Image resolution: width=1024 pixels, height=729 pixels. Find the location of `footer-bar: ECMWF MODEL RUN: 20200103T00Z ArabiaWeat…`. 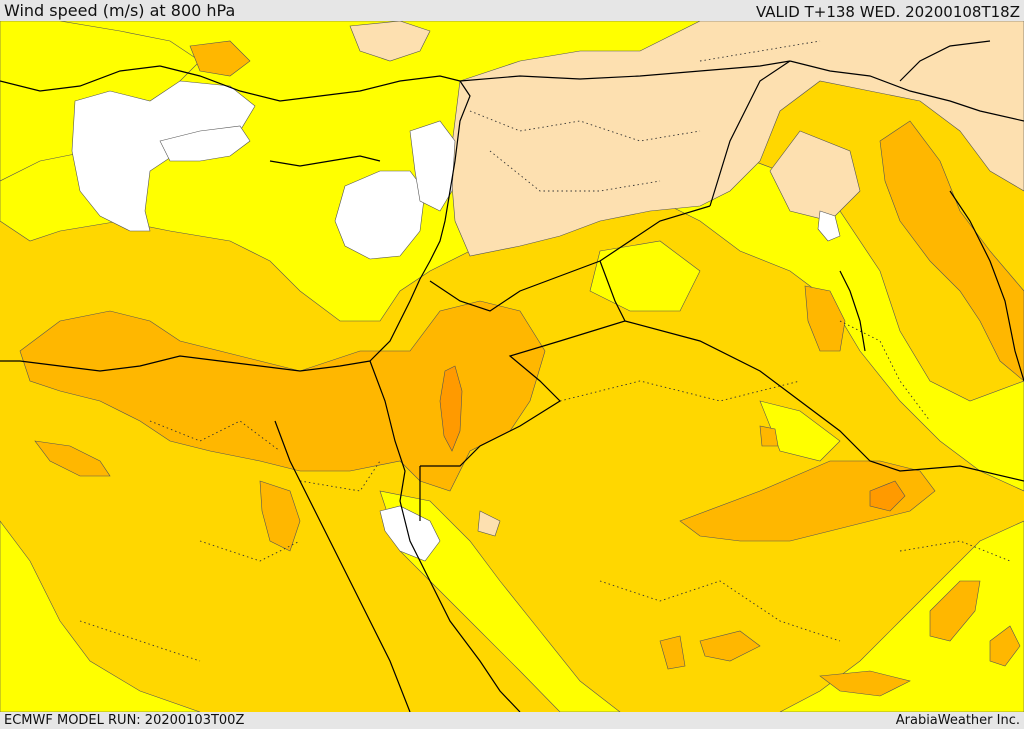

footer-bar: ECMWF MODEL RUN: 20200103T00Z ArabiaWeat… is located at coordinates (512, 720).